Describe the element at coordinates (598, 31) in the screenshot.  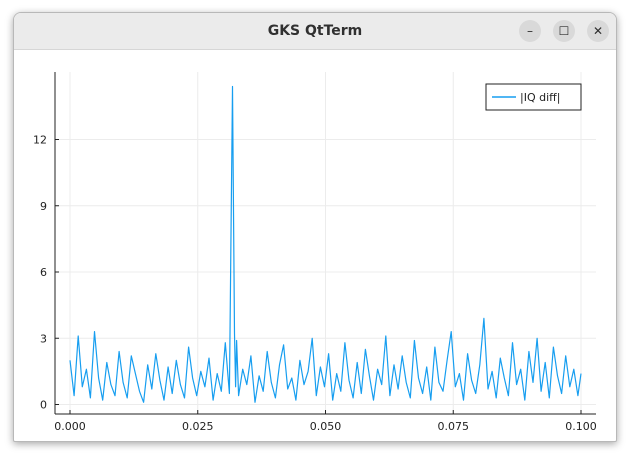
I see `close-button: ✕` at that location.